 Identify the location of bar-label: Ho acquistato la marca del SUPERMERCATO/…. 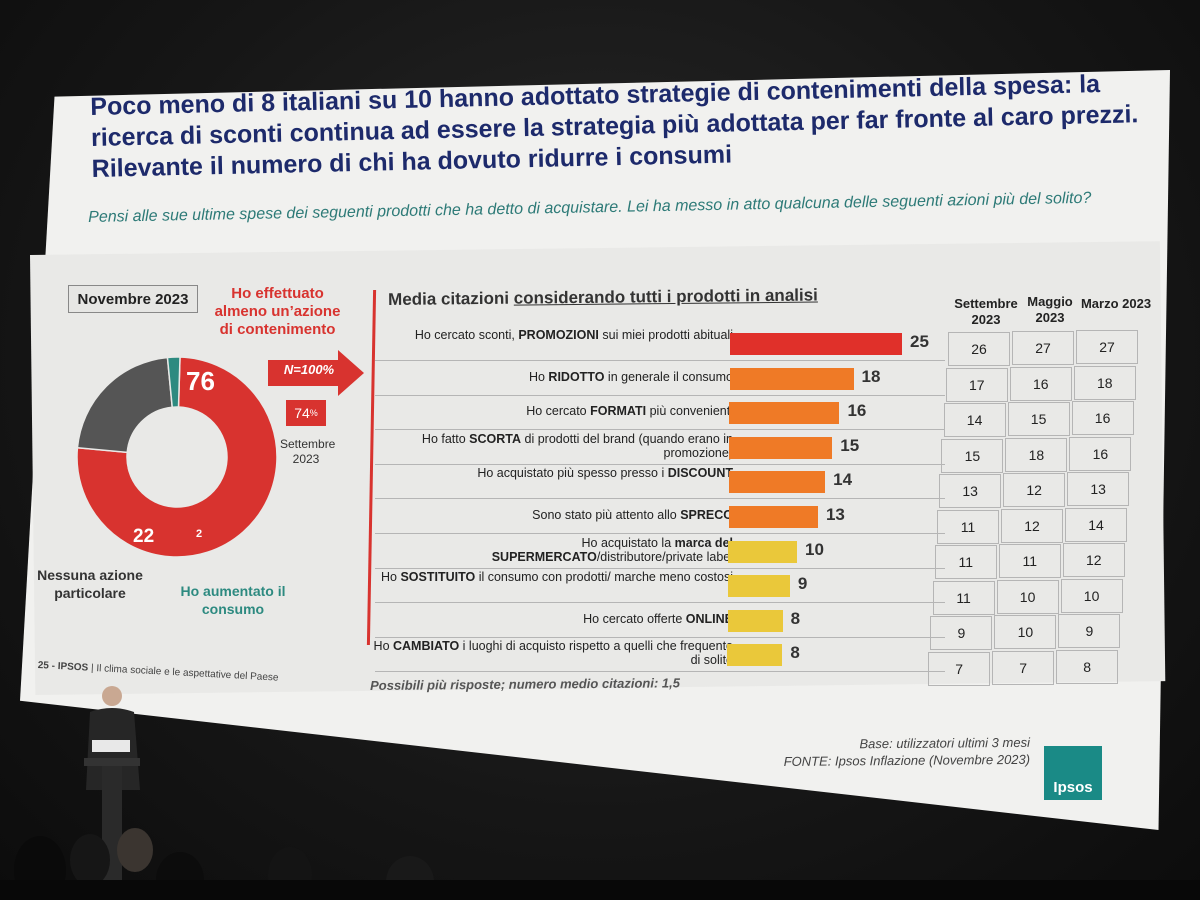
(553, 550).